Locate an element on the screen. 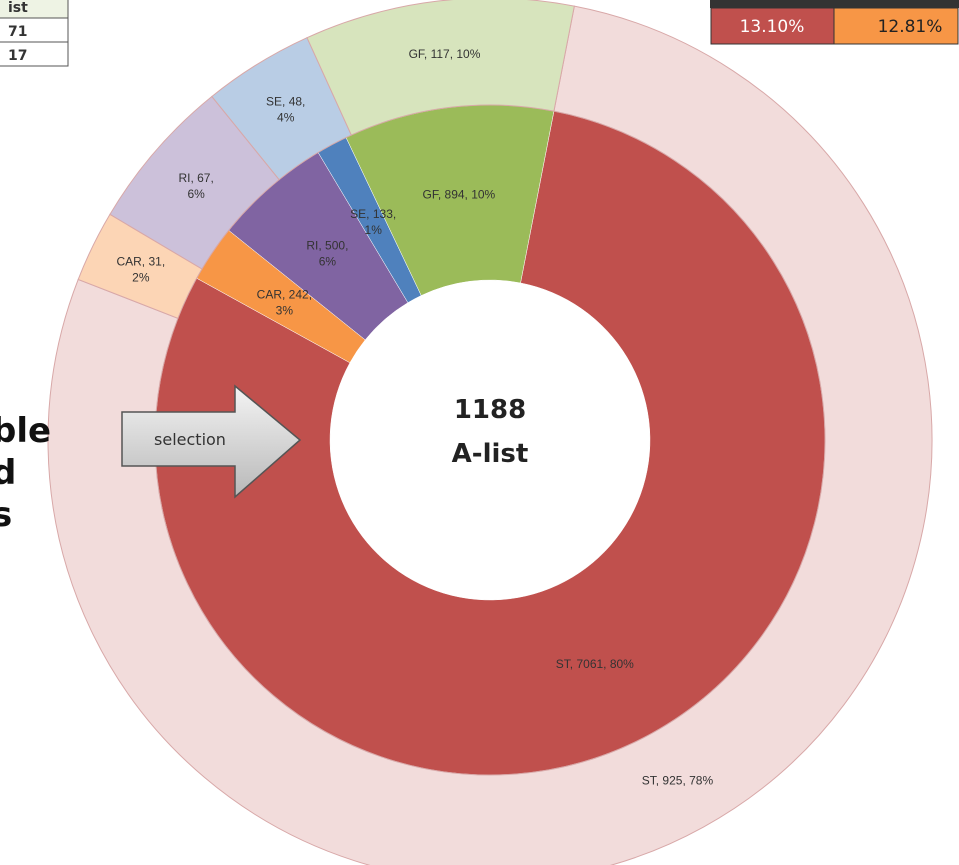  data-label: RI, 500, 6% is located at coordinates (327, 253).